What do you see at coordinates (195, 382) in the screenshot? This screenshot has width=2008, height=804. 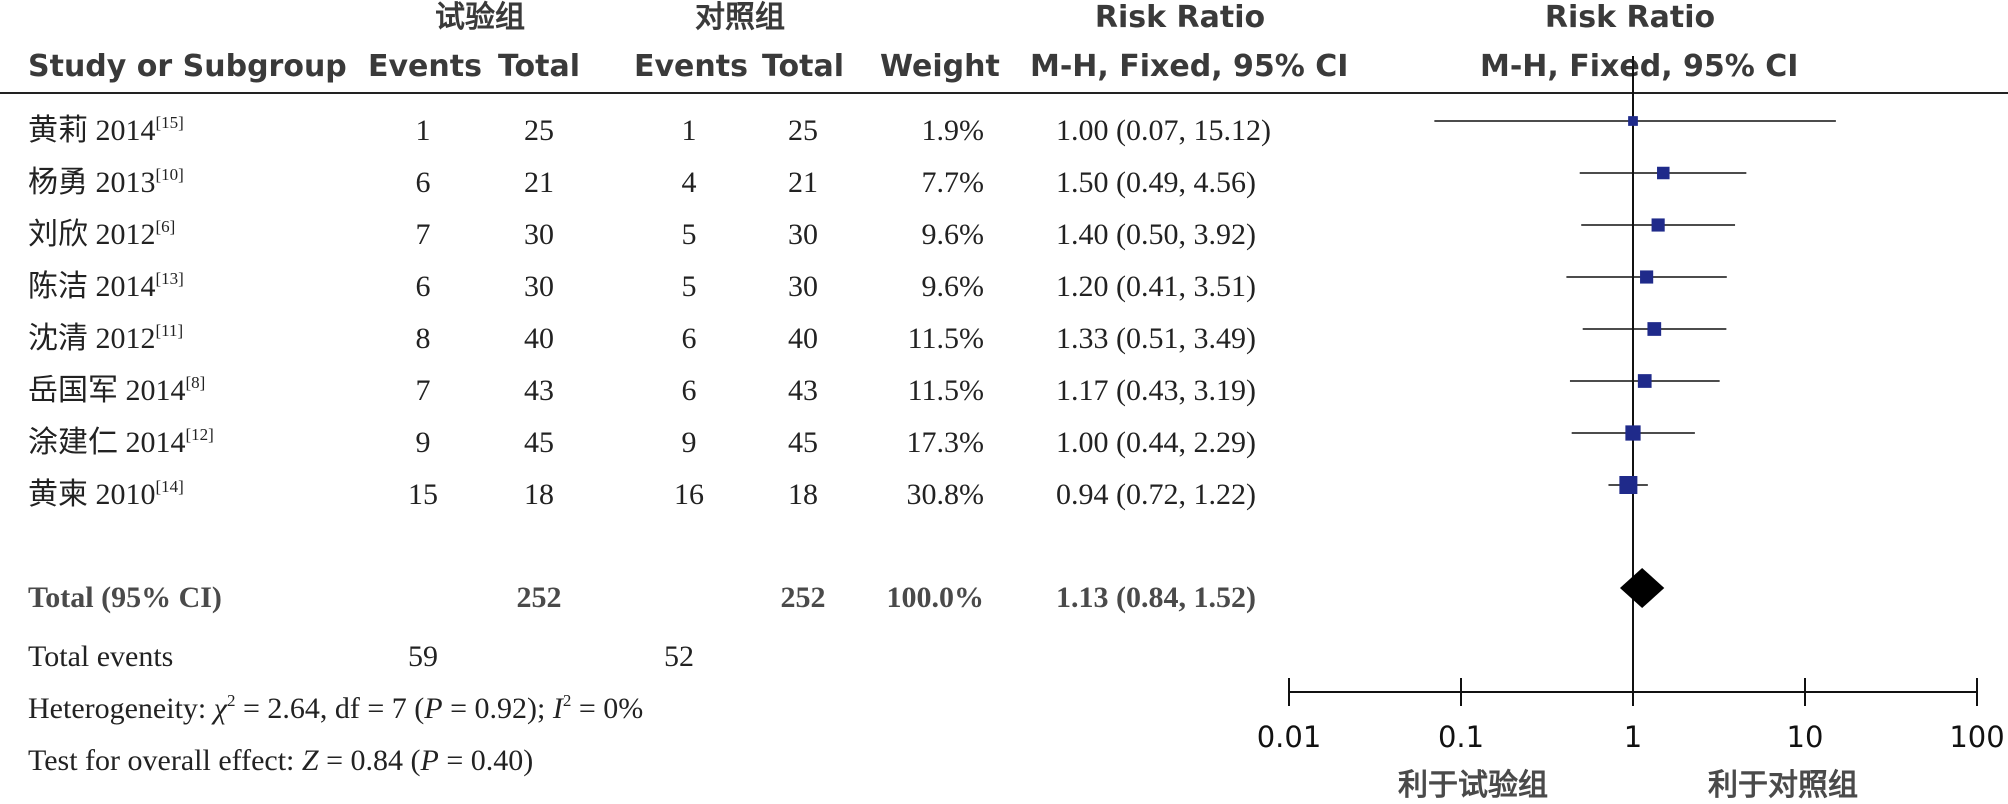 I see `reference-number: [8]` at bounding box center [195, 382].